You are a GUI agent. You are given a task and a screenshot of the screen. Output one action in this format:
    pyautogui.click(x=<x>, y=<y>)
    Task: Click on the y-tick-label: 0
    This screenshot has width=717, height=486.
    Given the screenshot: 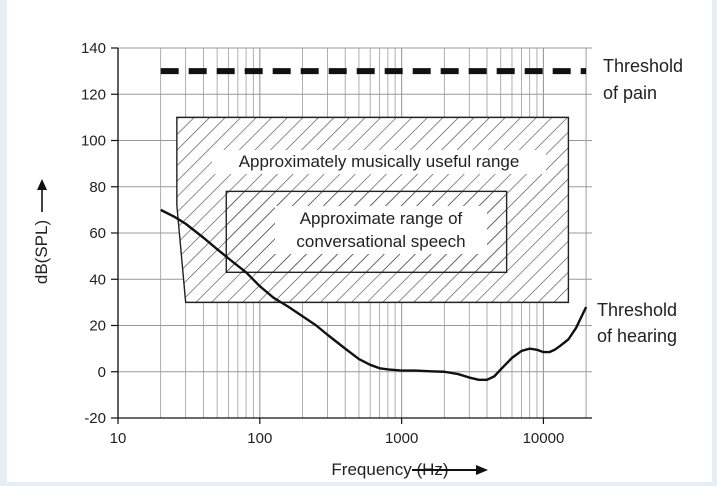 What is the action you would take?
    pyautogui.click(x=102, y=372)
    